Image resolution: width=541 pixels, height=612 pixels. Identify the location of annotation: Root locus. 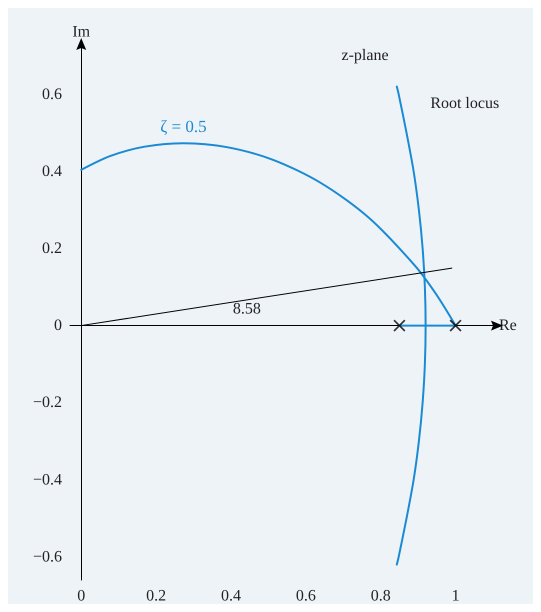
(465, 103).